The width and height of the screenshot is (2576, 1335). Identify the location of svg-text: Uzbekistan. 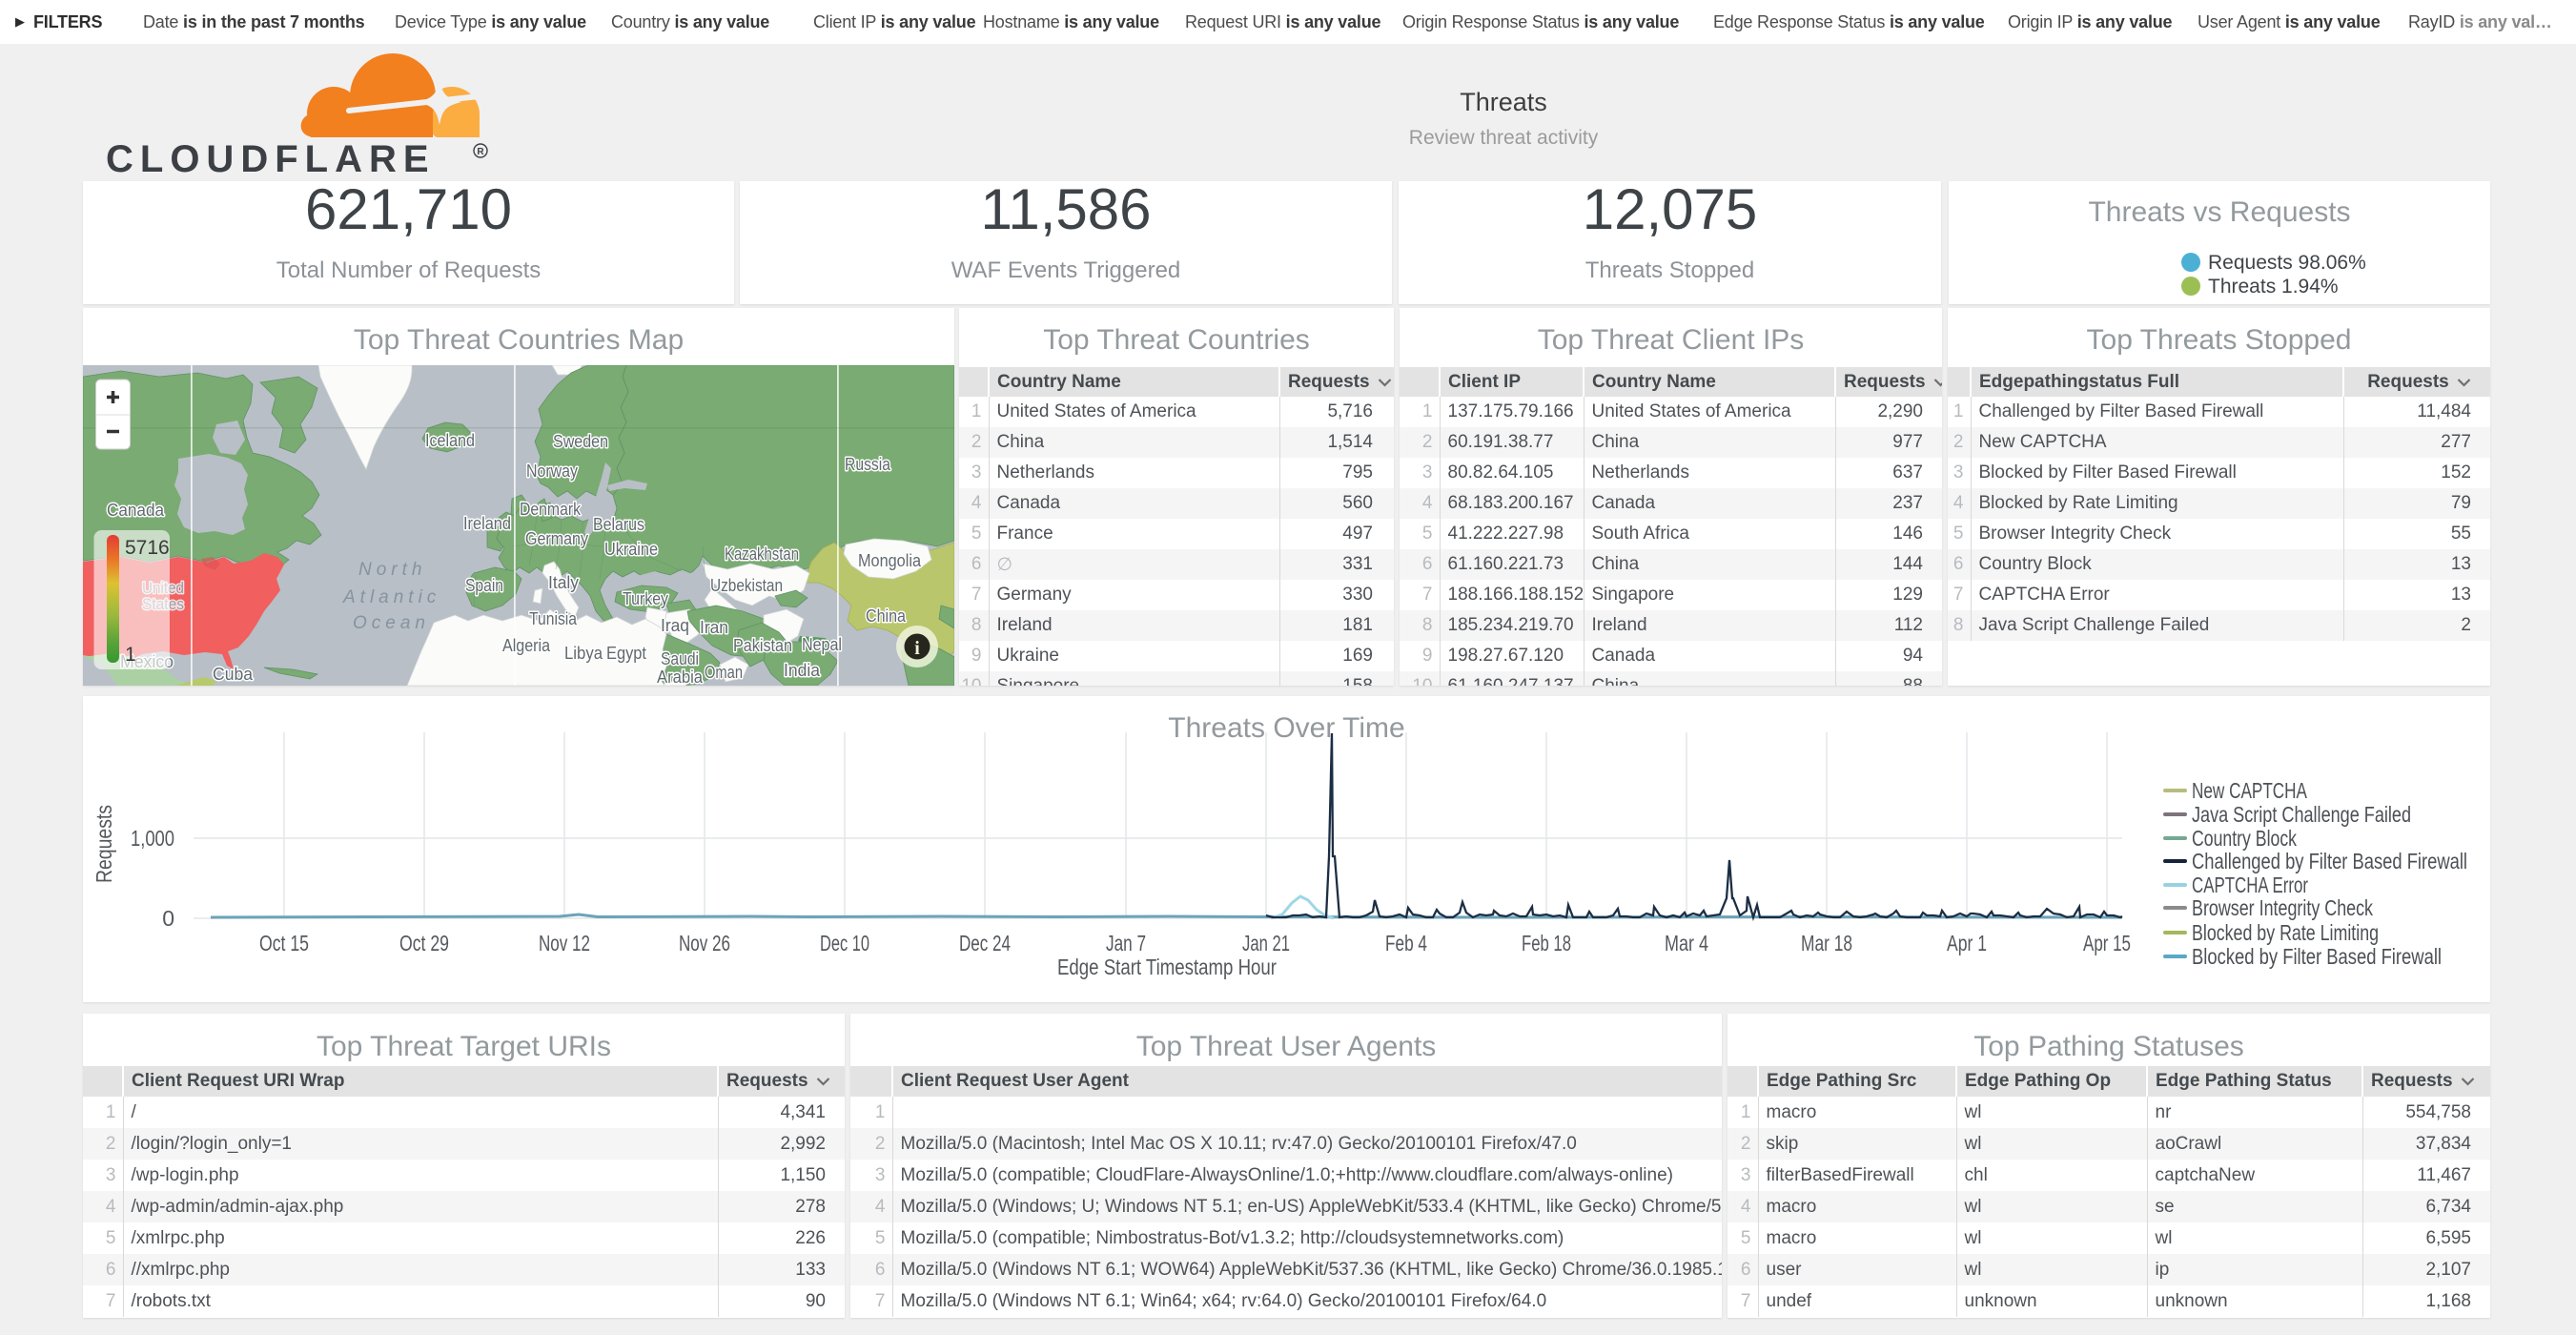
(747, 585).